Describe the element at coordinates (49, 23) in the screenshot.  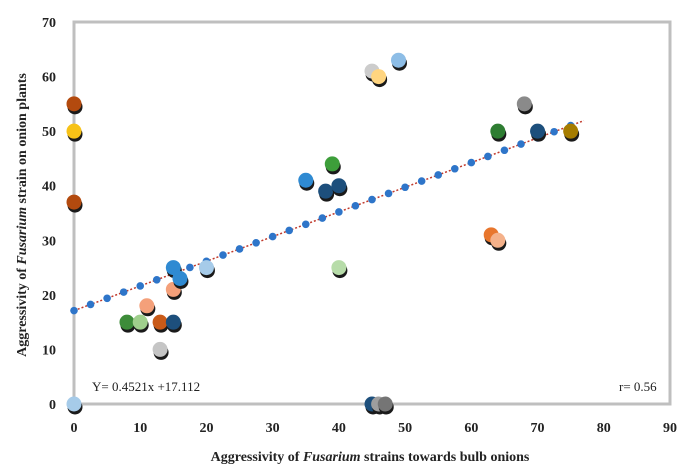
I see `y-tick-label: 70` at that location.